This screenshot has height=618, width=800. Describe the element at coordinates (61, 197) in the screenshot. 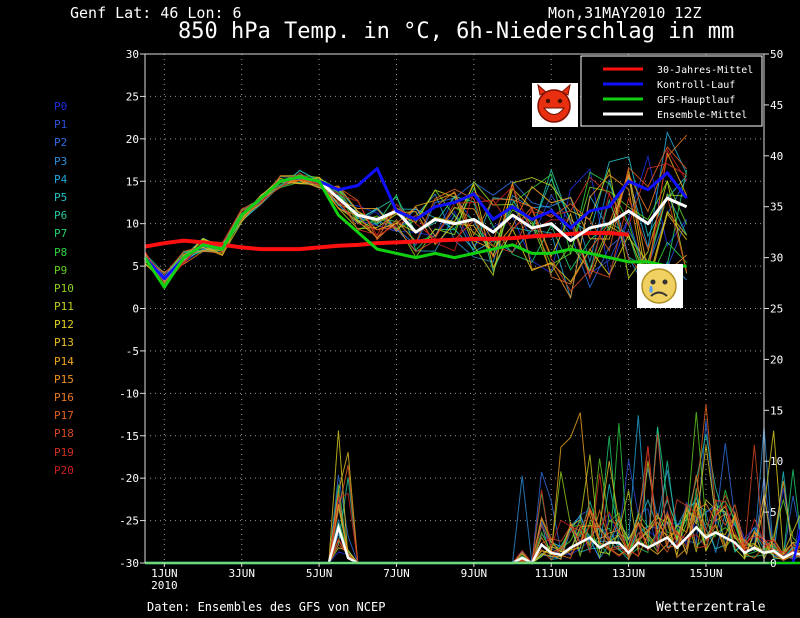

I see `member-label: P5` at that location.